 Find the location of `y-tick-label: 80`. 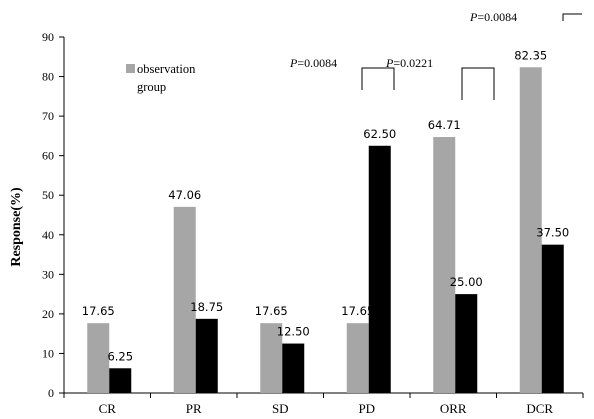

y-tick-label: 80 is located at coordinates (48, 77).